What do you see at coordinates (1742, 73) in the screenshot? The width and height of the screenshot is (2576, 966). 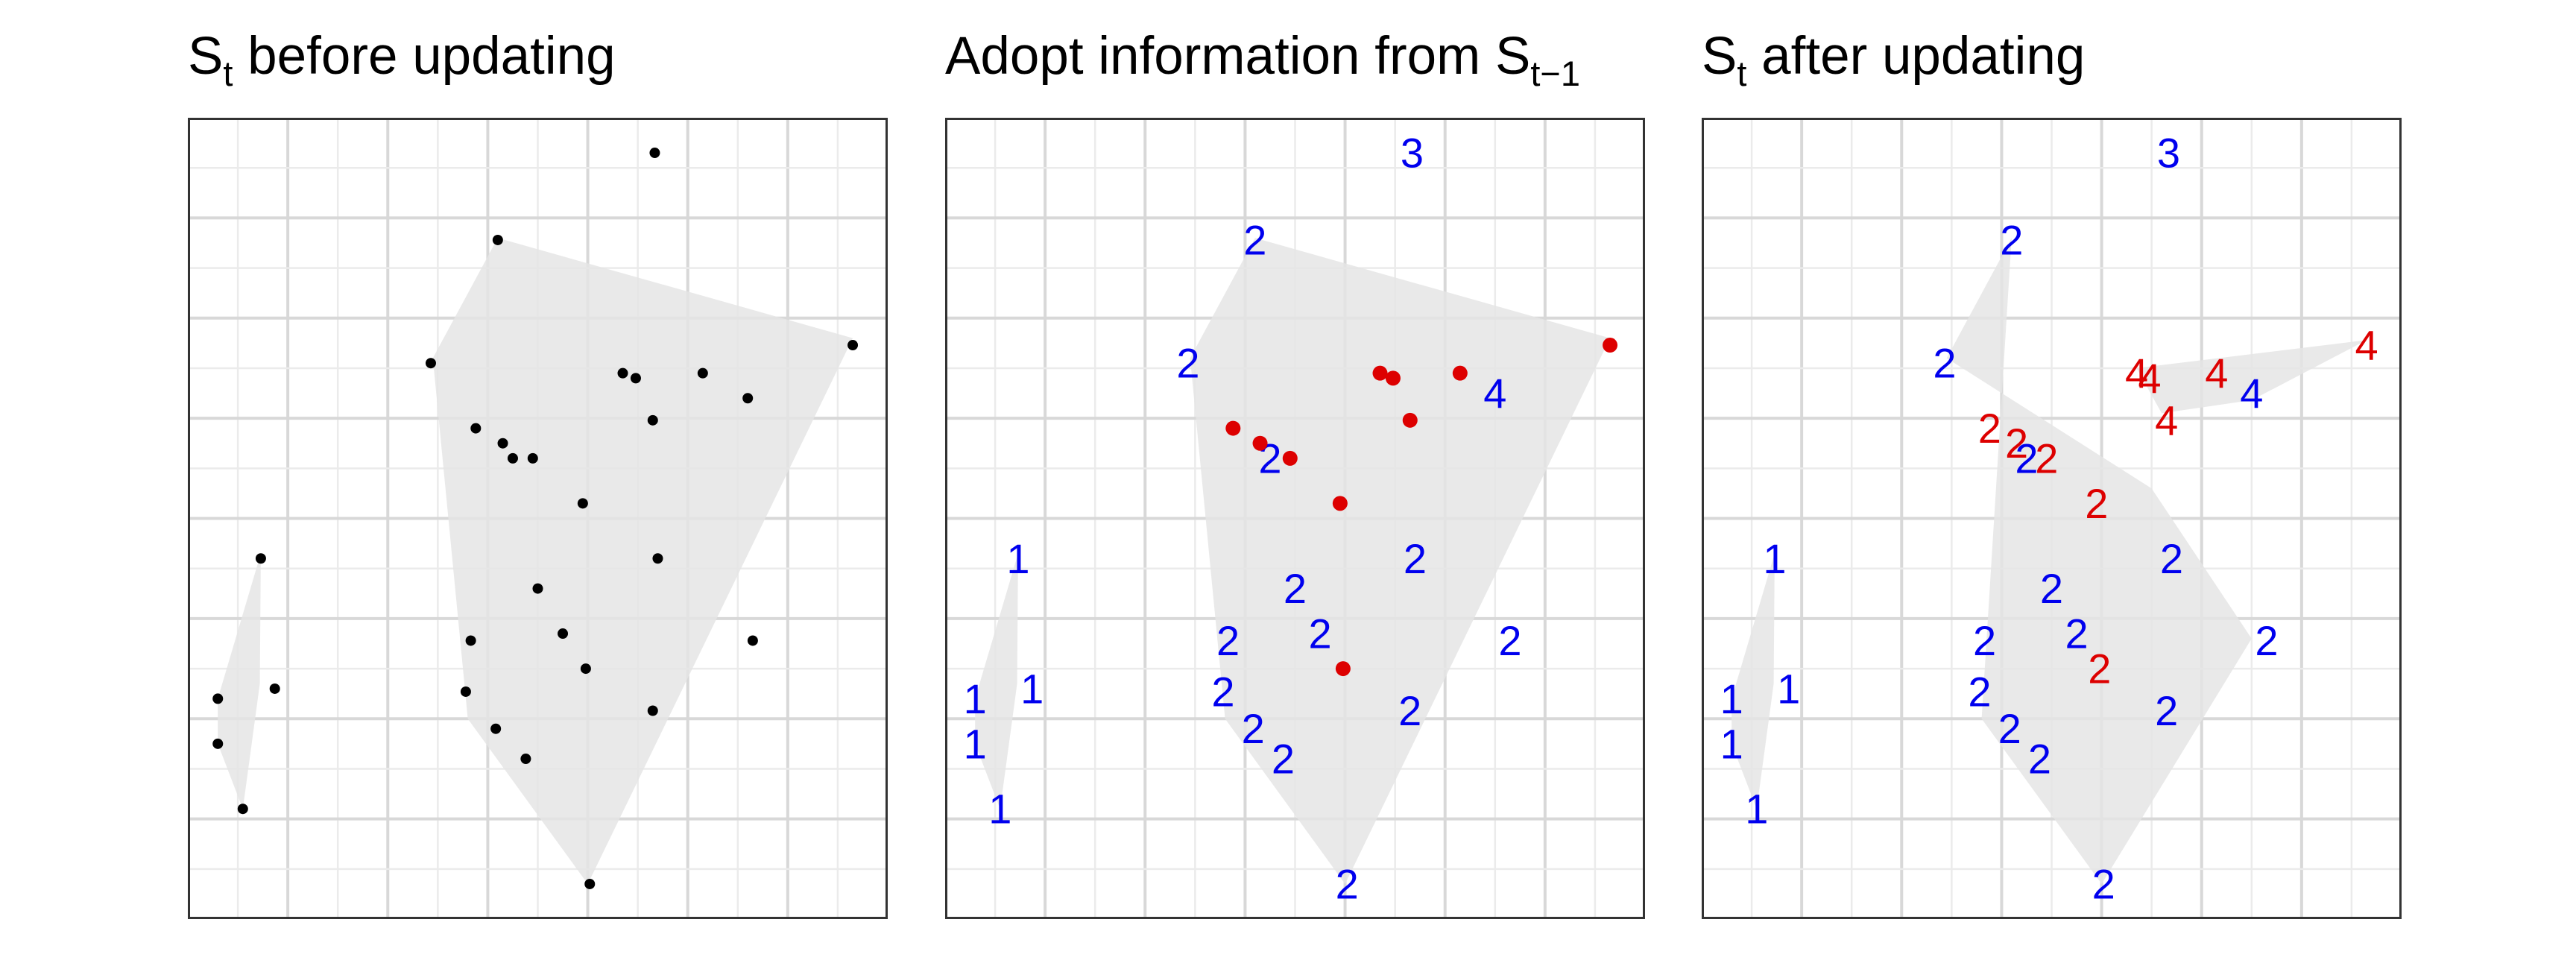 I see `panel-3-title-subscript: t` at bounding box center [1742, 73].